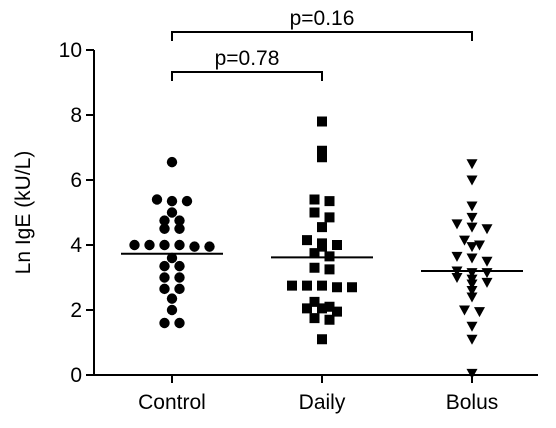  Describe the element at coordinates (172, 402) in the screenshot. I see `x-tick-label: Control` at that location.